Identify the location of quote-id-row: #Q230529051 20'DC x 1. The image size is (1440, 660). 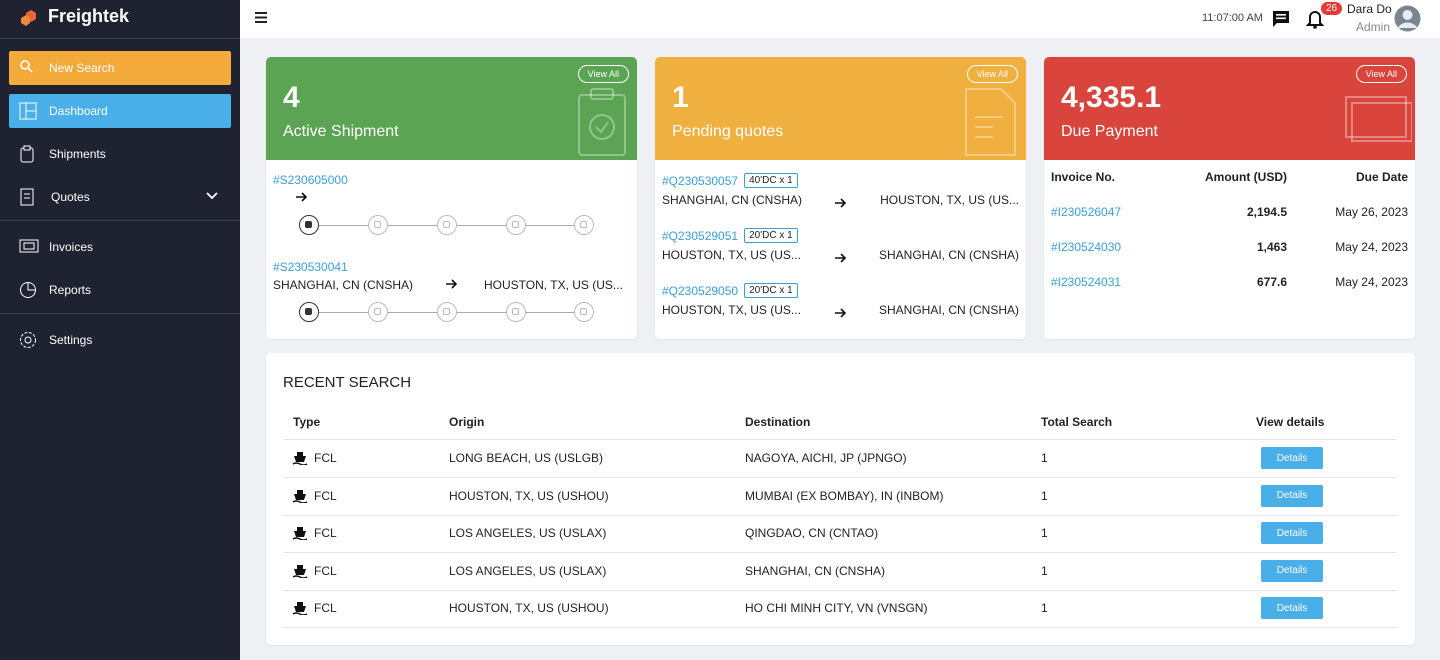
(730, 235).